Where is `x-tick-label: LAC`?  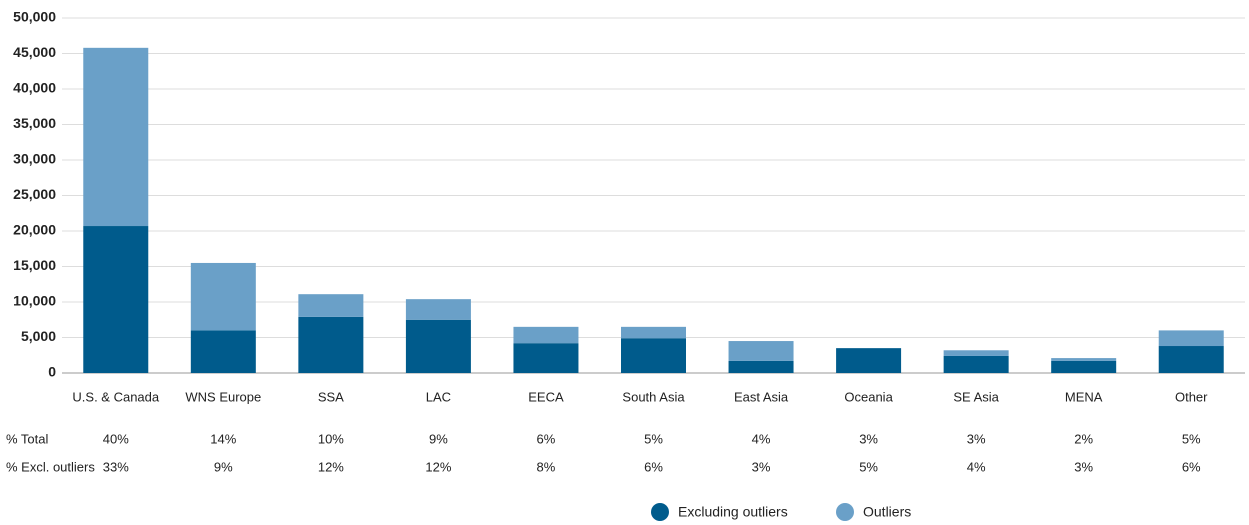 x-tick-label: LAC is located at coordinates (438, 396).